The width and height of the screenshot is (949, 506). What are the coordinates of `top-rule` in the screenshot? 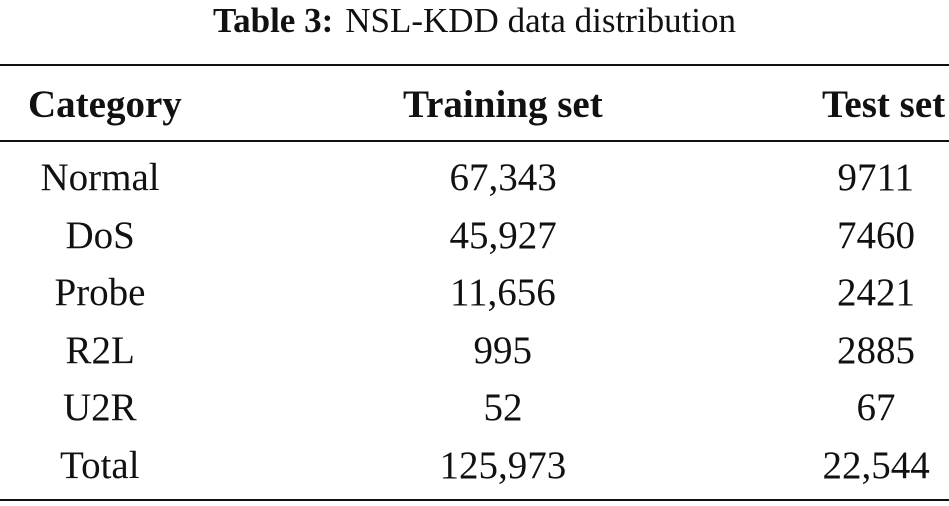 It's located at (474, 65).